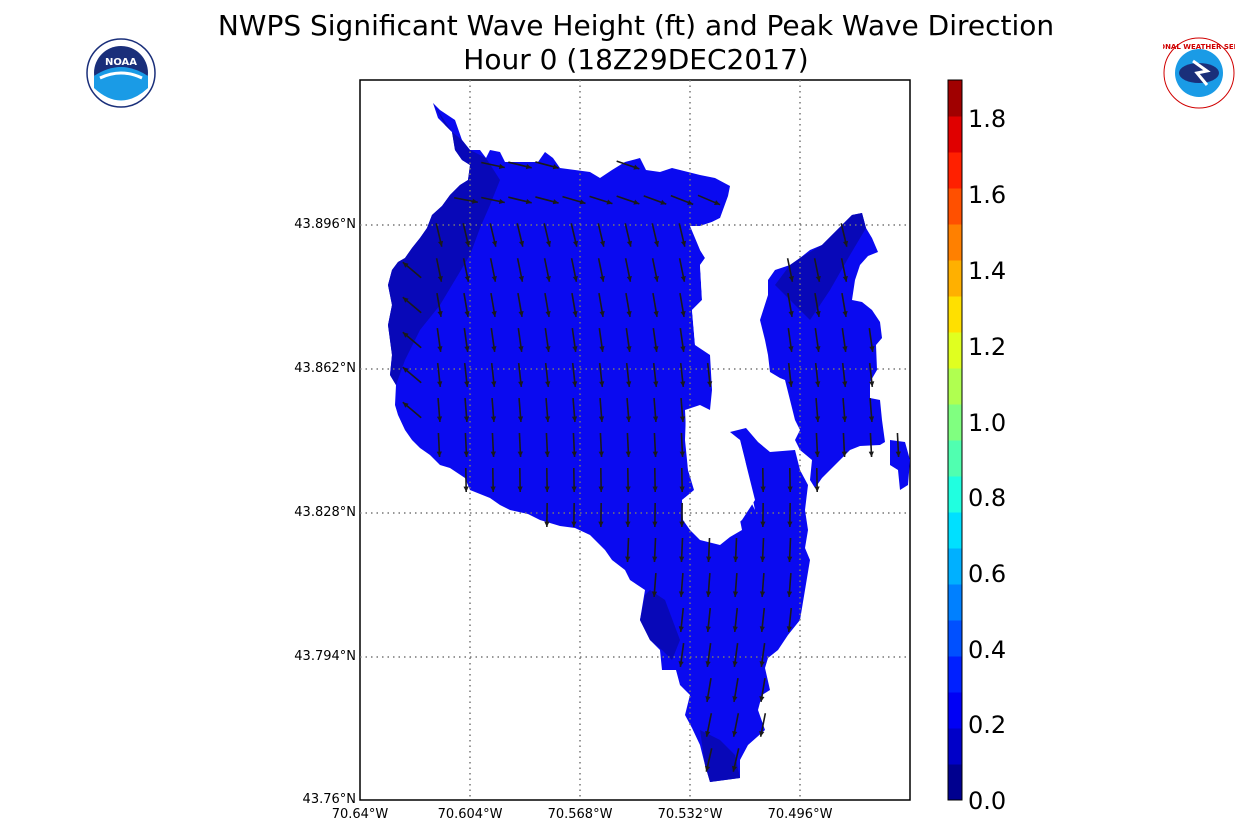 The width and height of the screenshot is (1259, 835). I want to click on nws-logo-text: NATIONAL WEATHER SERVICE, so click(1199, 47).